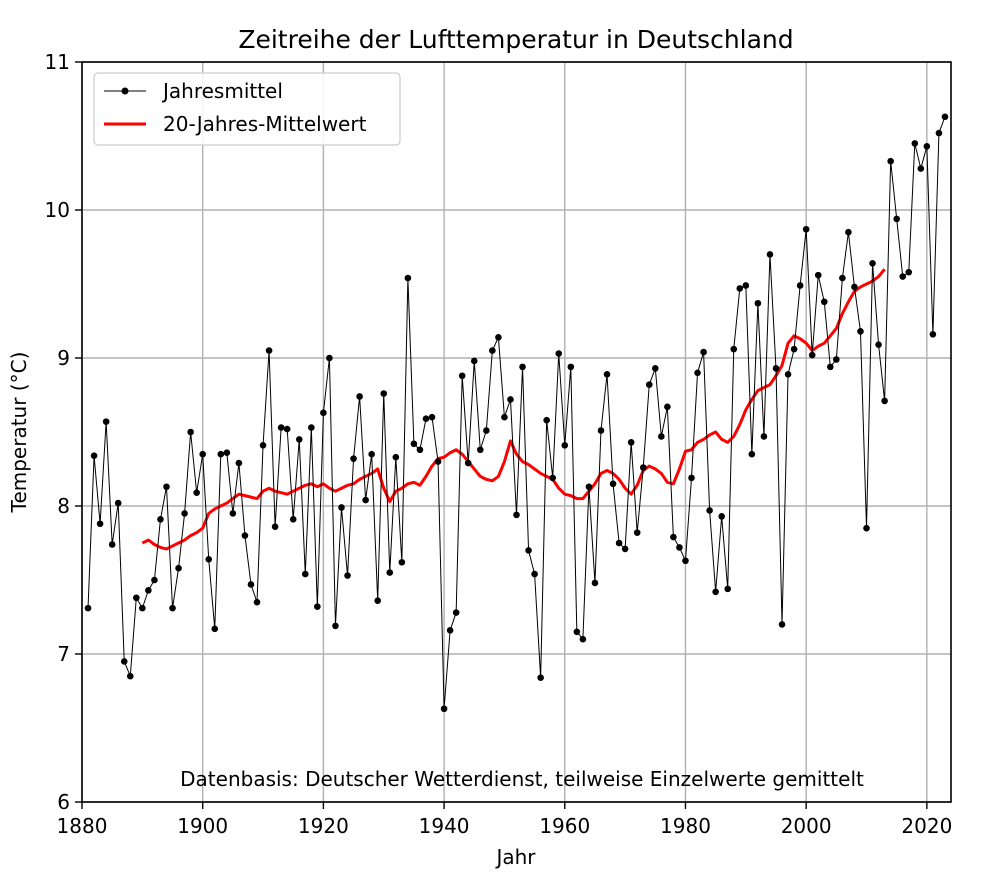 The image size is (1000, 887). I want to click on point-jahresmittel-1985, so click(715, 592).